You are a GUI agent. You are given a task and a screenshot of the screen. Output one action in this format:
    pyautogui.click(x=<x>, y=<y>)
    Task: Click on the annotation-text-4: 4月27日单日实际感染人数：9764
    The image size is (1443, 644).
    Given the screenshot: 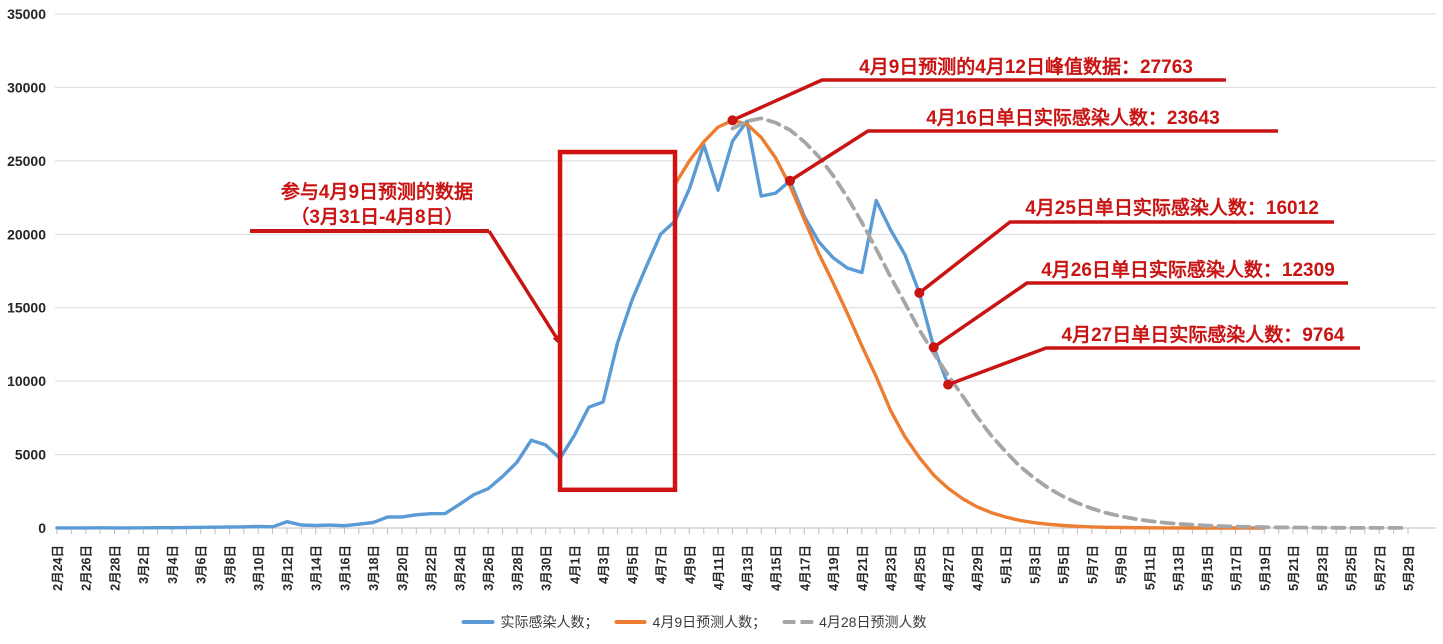 What is the action you would take?
    pyautogui.click(x=1203, y=334)
    